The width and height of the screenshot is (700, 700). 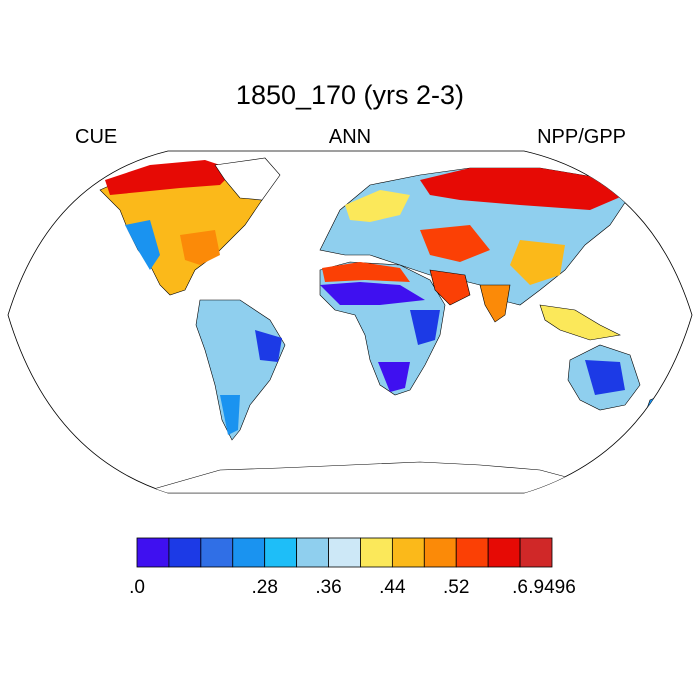 I want to click on colorbar-tick-label: .44, so click(x=392, y=587).